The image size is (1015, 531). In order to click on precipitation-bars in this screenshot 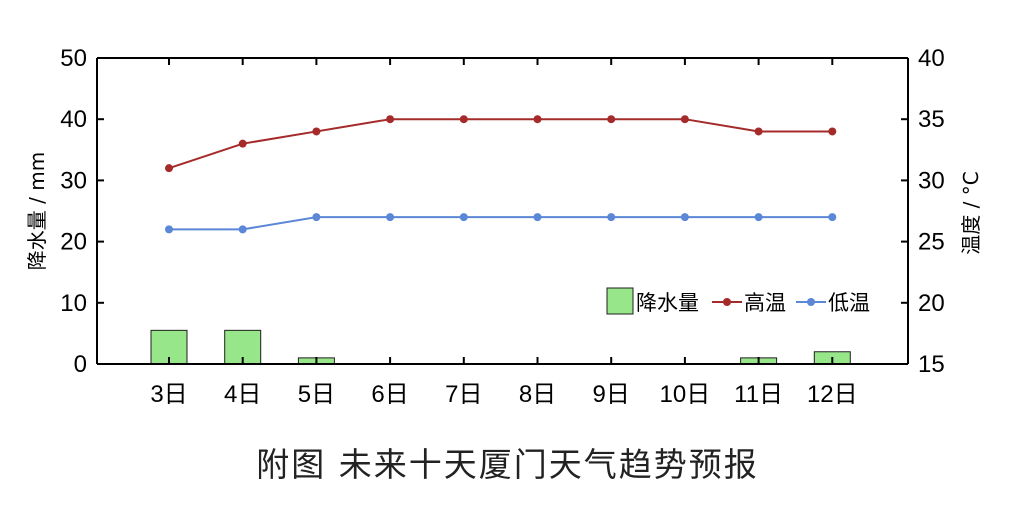, I will do `click(500, 347)`.